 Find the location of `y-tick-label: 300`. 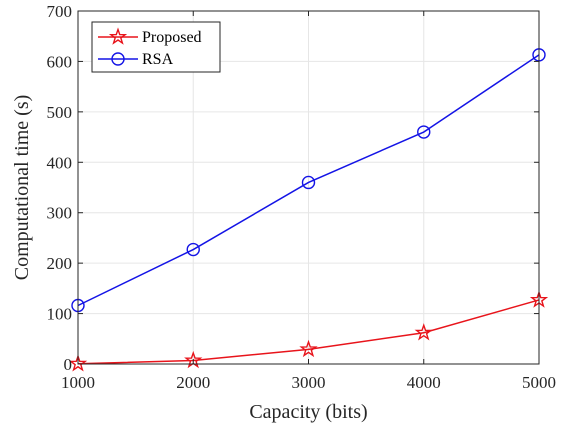

y-tick-label: 300 is located at coordinates (60, 213).